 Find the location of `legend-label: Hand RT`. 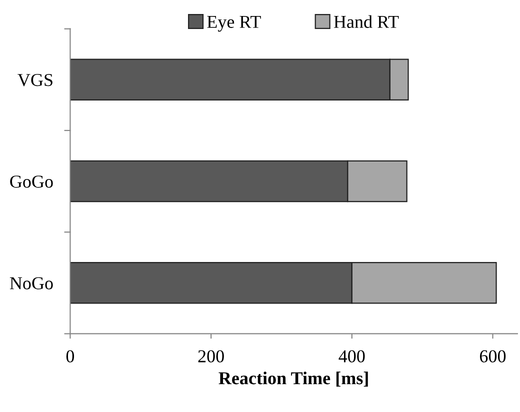

legend-label: Hand RT is located at coordinates (366, 21).